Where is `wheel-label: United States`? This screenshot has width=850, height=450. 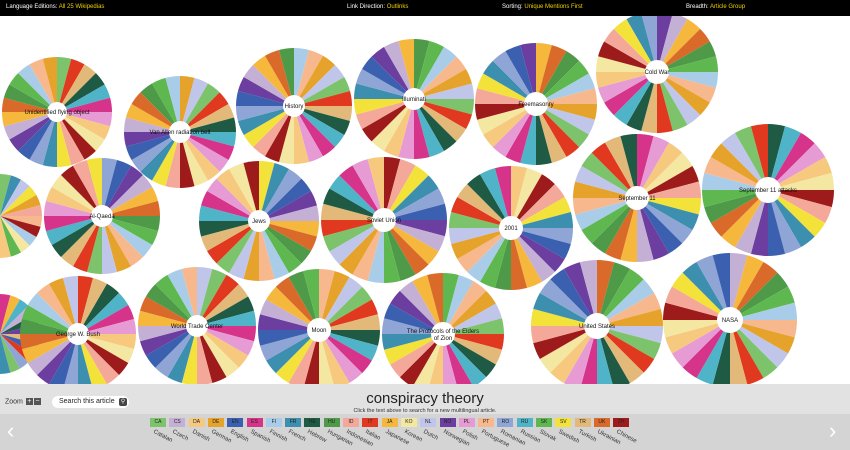
wheel-label: United States is located at coordinates (597, 327).